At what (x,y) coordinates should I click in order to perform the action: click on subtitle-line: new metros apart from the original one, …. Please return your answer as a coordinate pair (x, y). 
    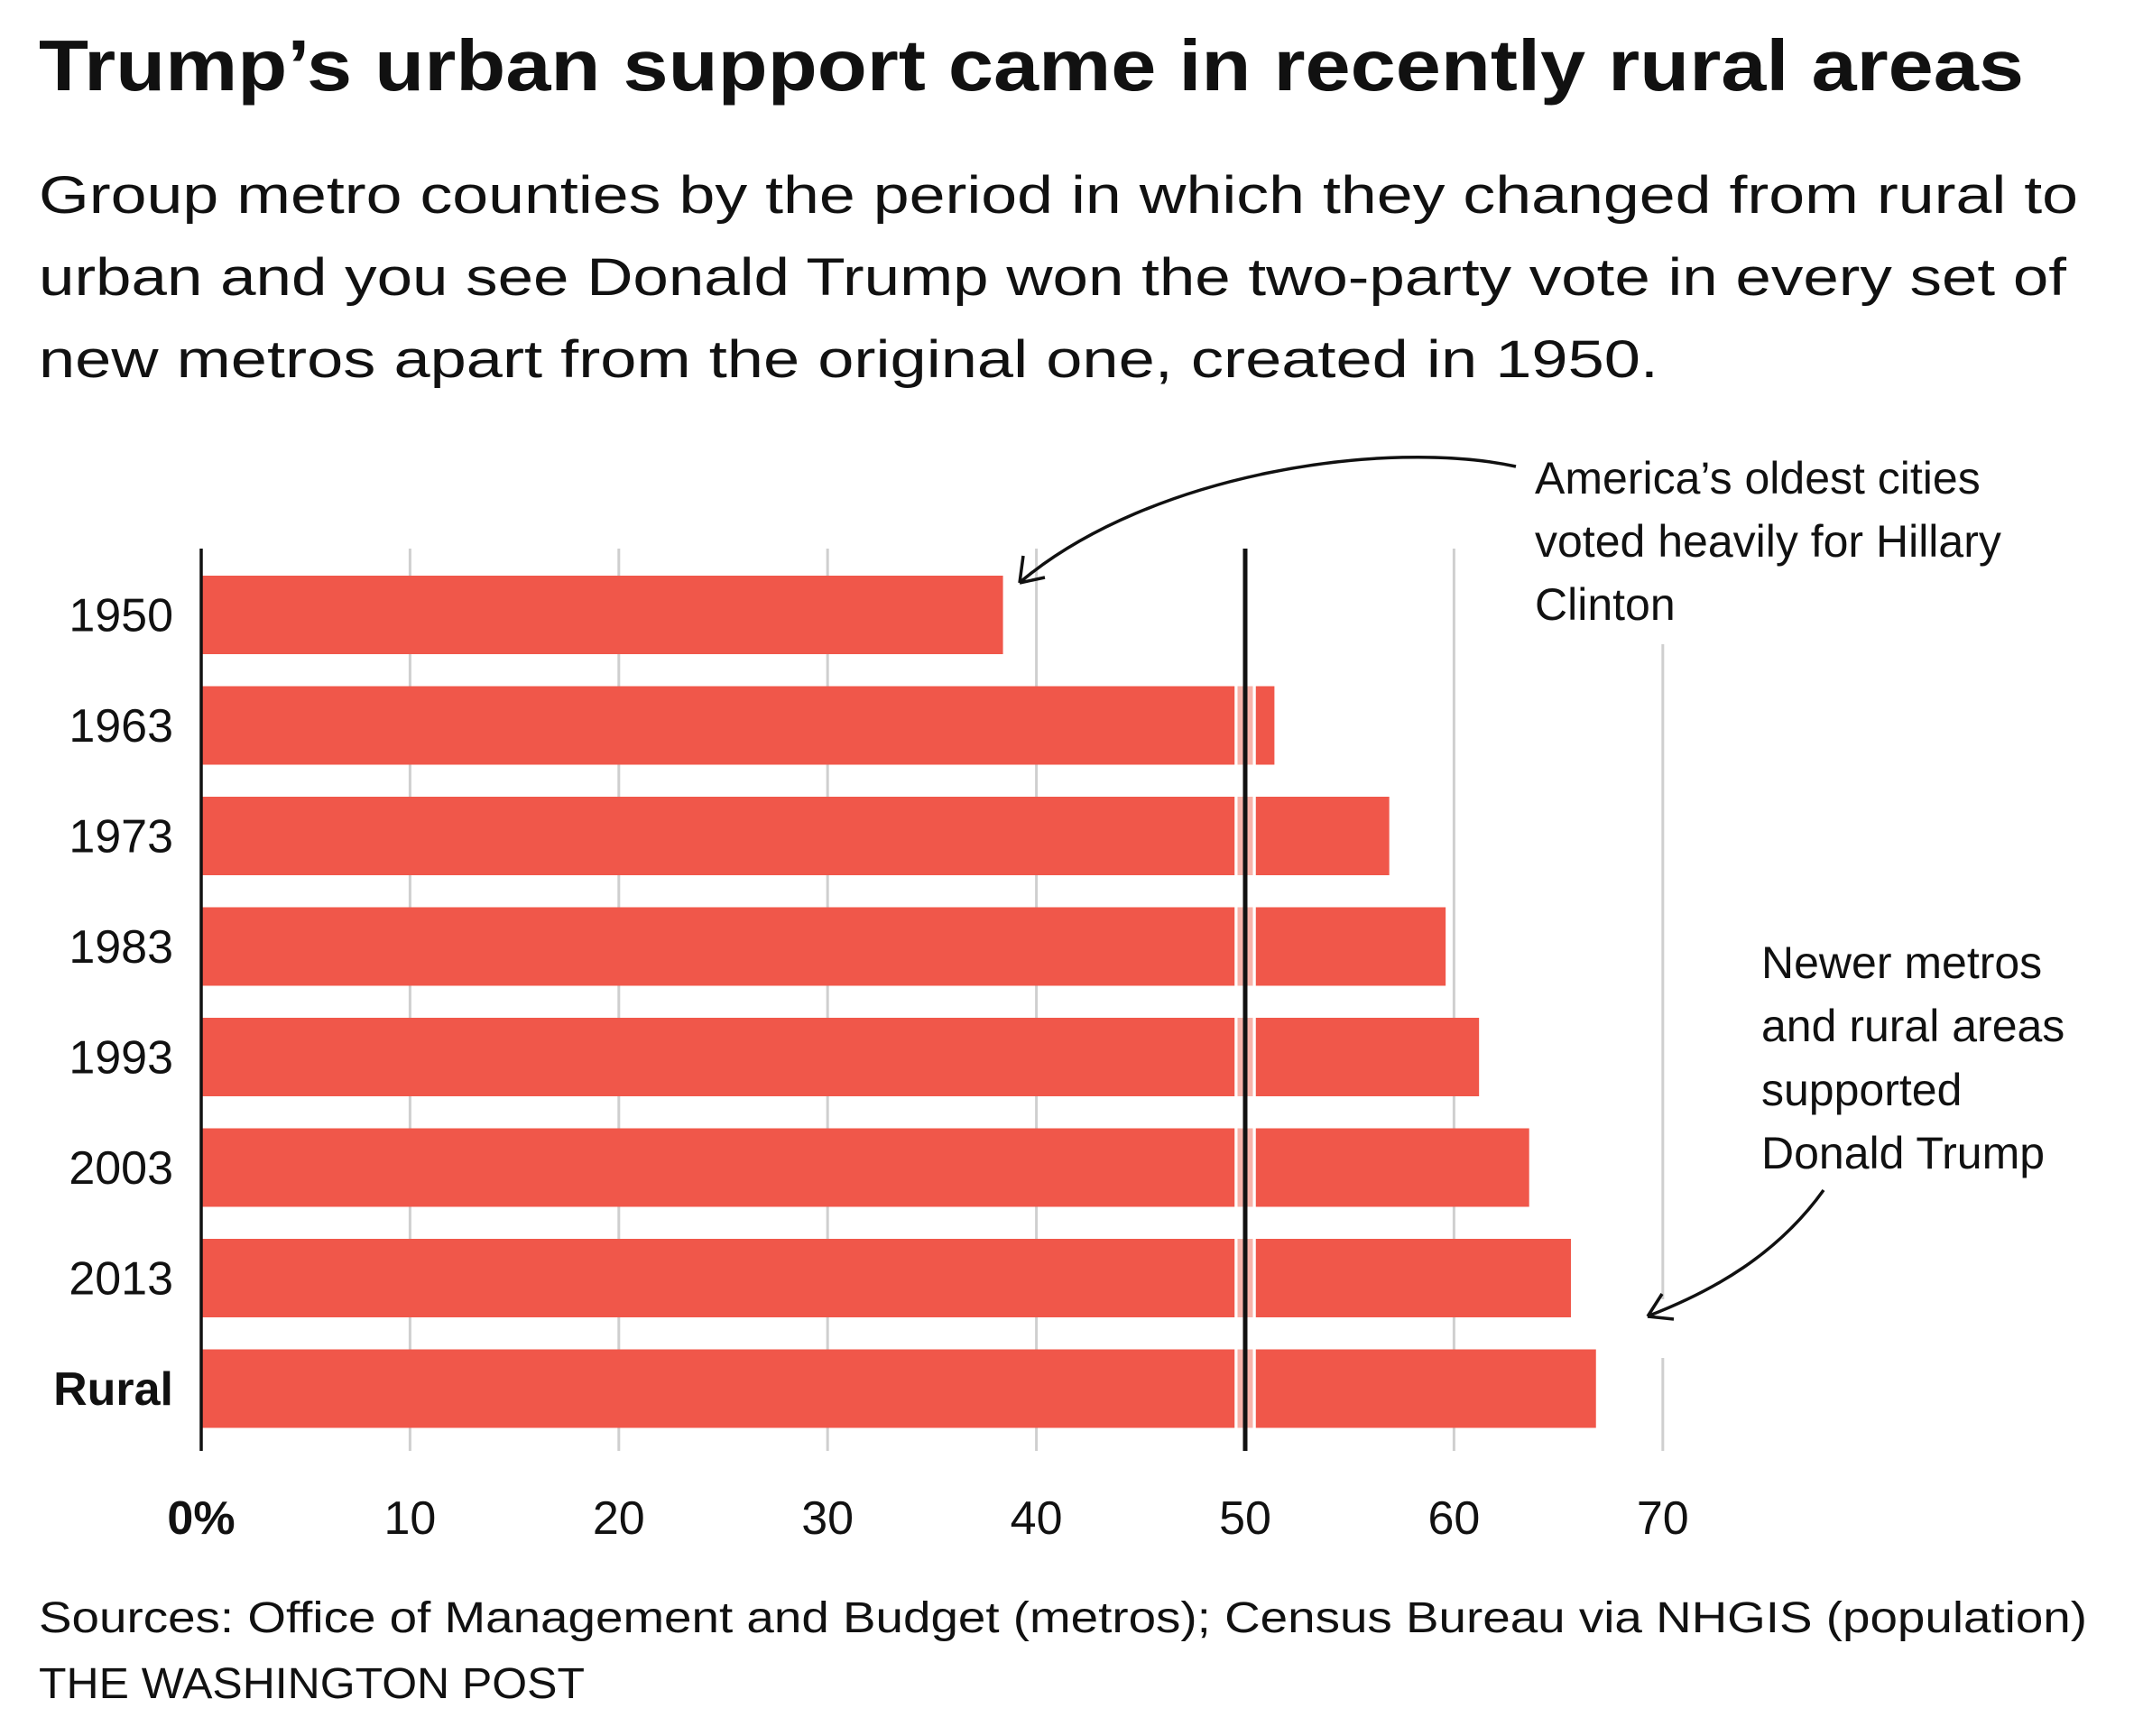
    Looking at the image, I should click on (848, 360).